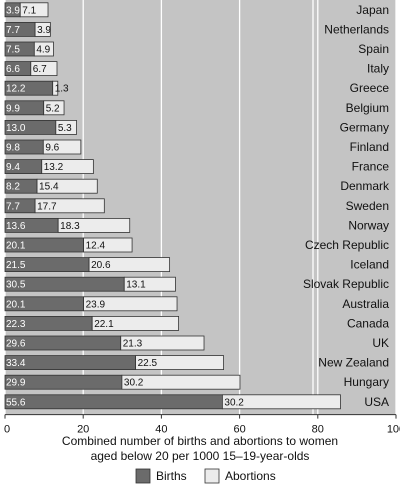 The height and width of the screenshot is (489, 400). Describe the element at coordinates (373, 49) in the screenshot. I see `category-label: Spain` at that location.